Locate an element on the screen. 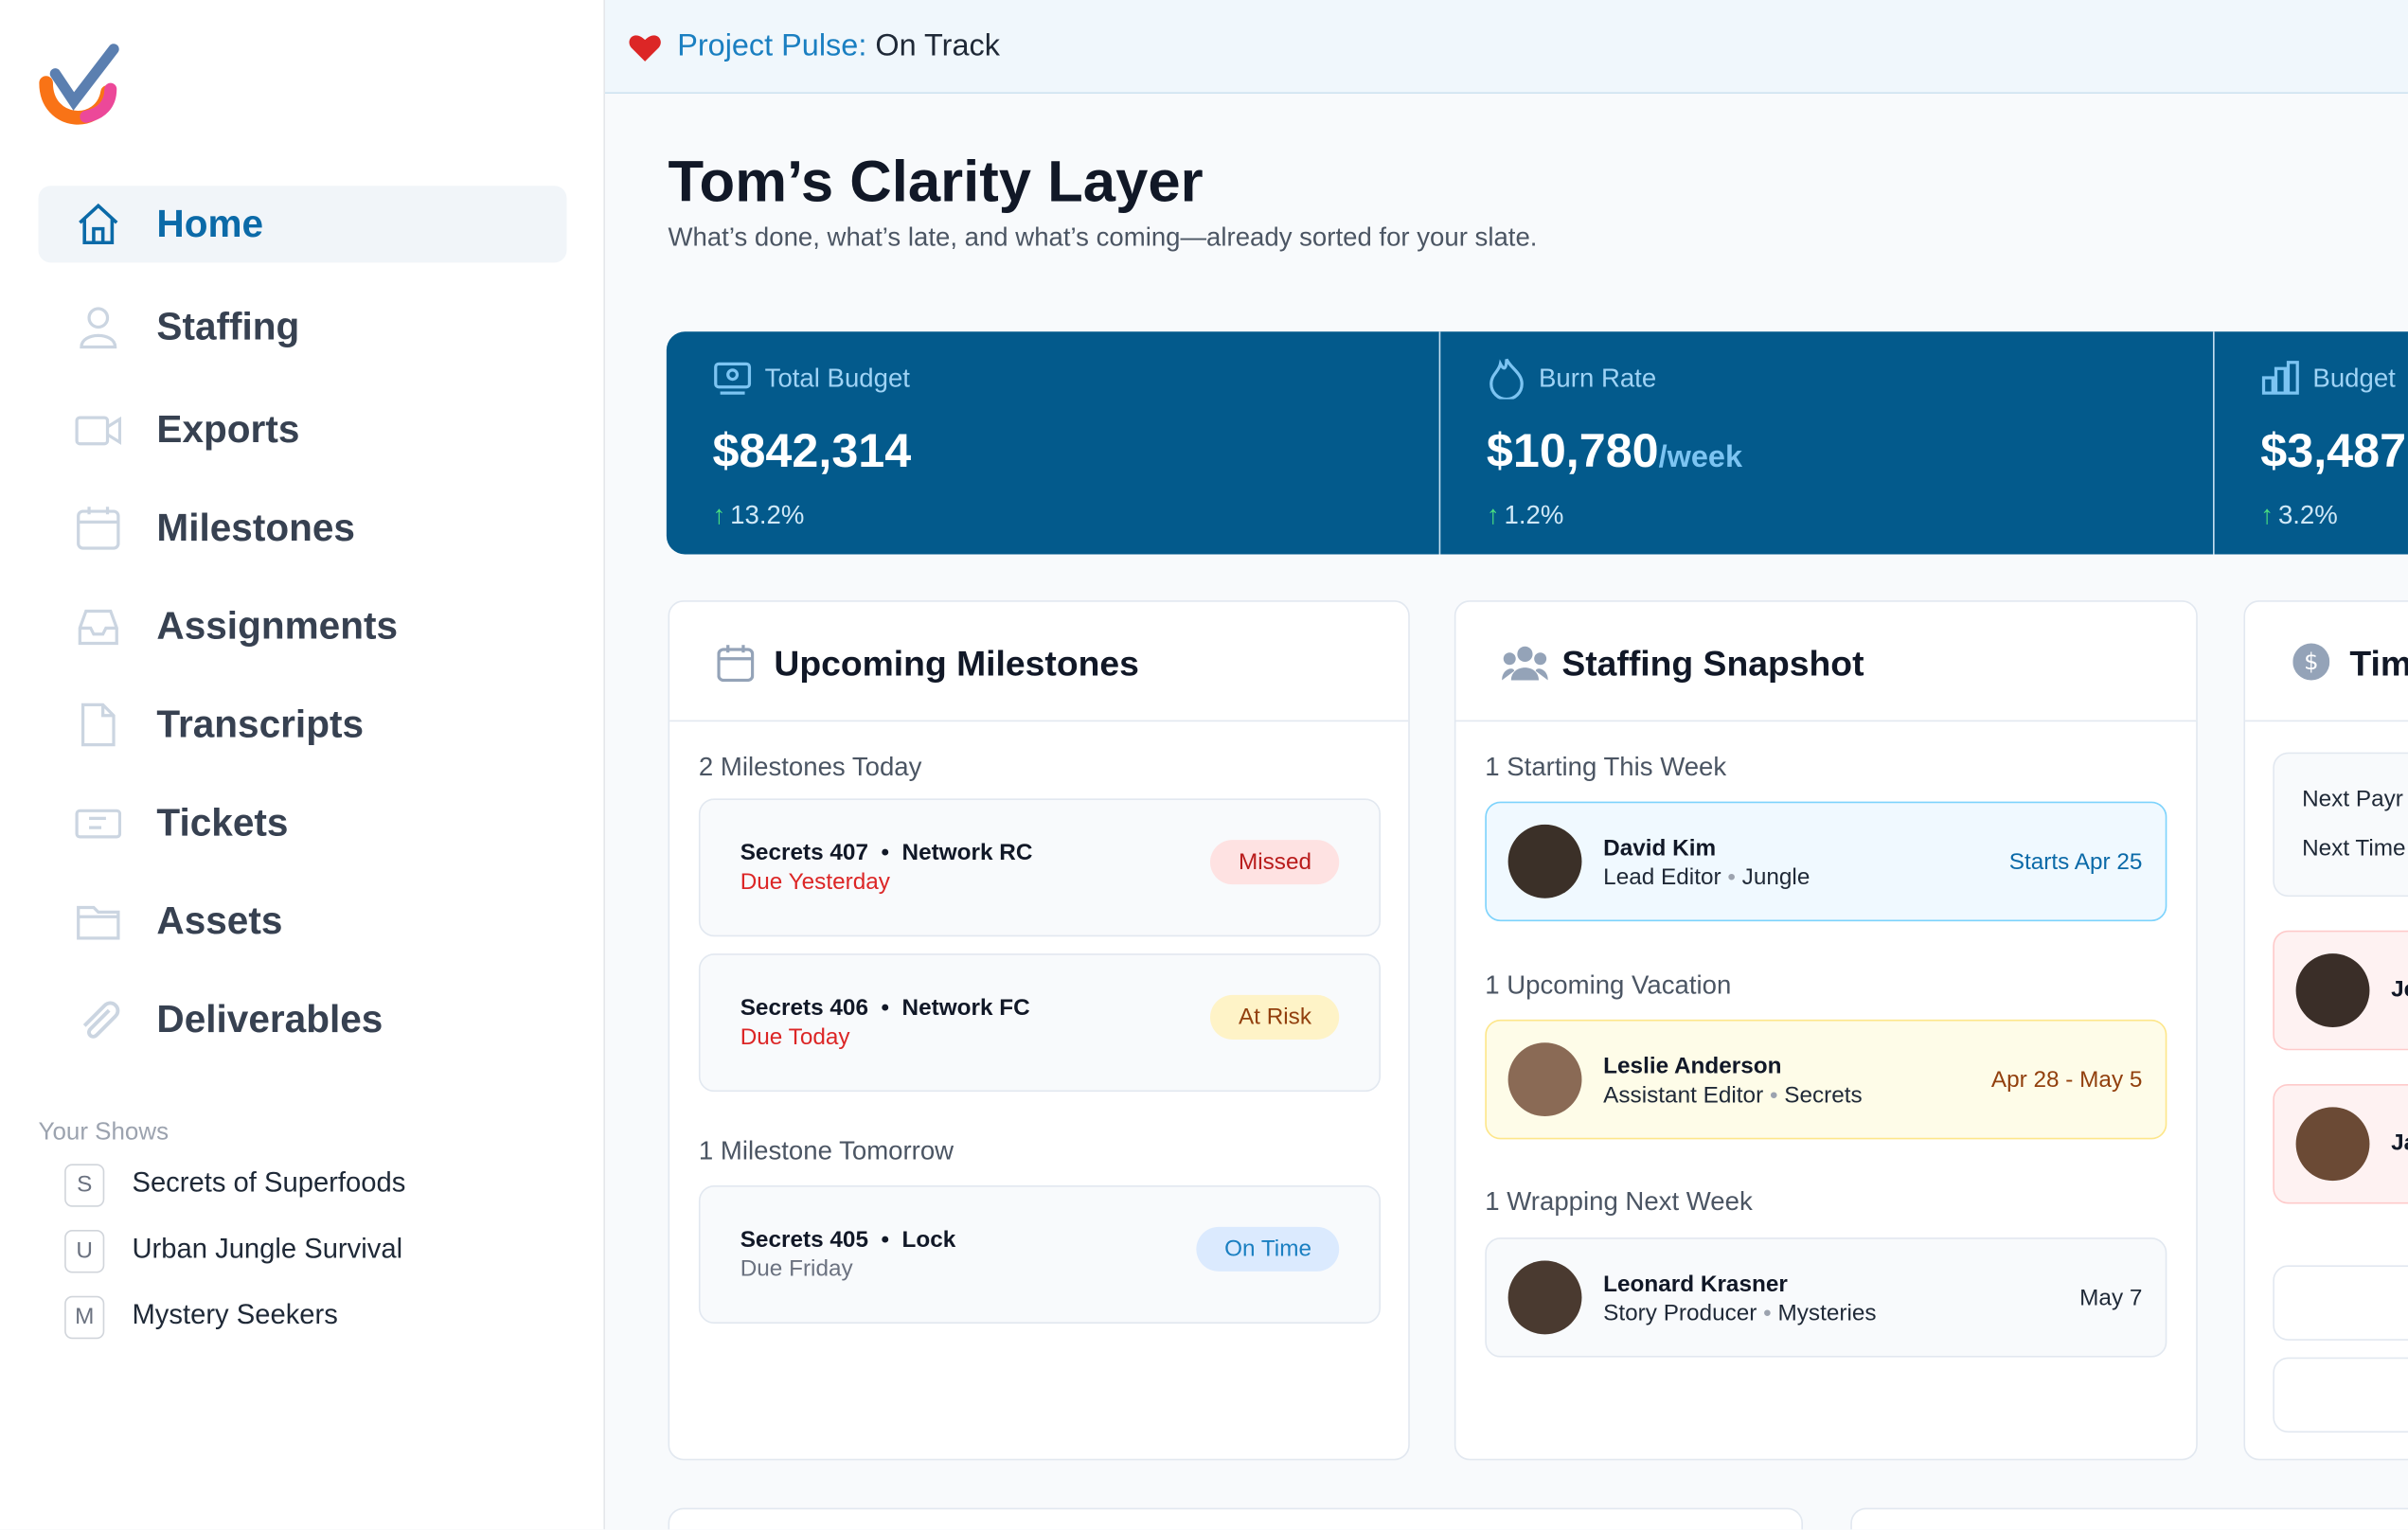 This screenshot has width=2408, height=1530. metric-value: $10,780/week is located at coordinates (1614, 451).